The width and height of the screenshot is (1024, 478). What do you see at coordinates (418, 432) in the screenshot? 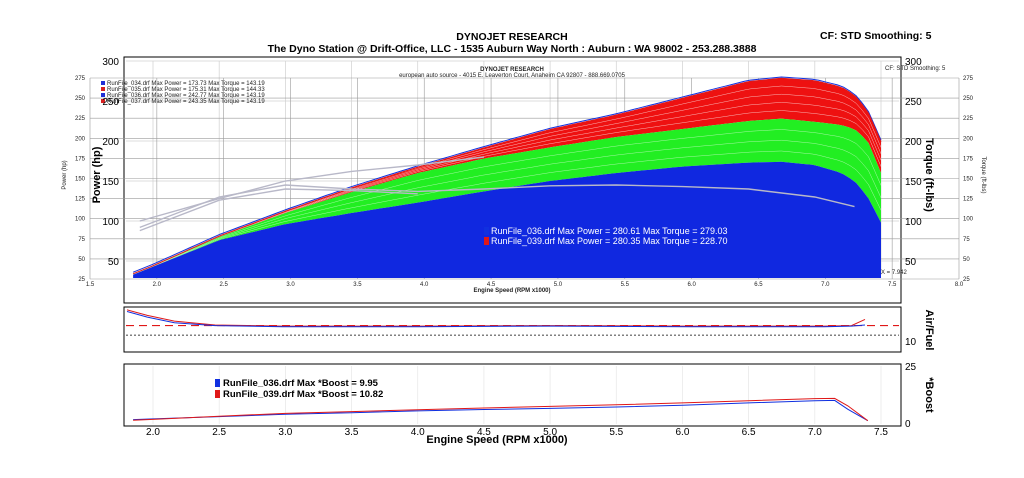
I see `x-tick: 4.0` at bounding box center [418, 432].